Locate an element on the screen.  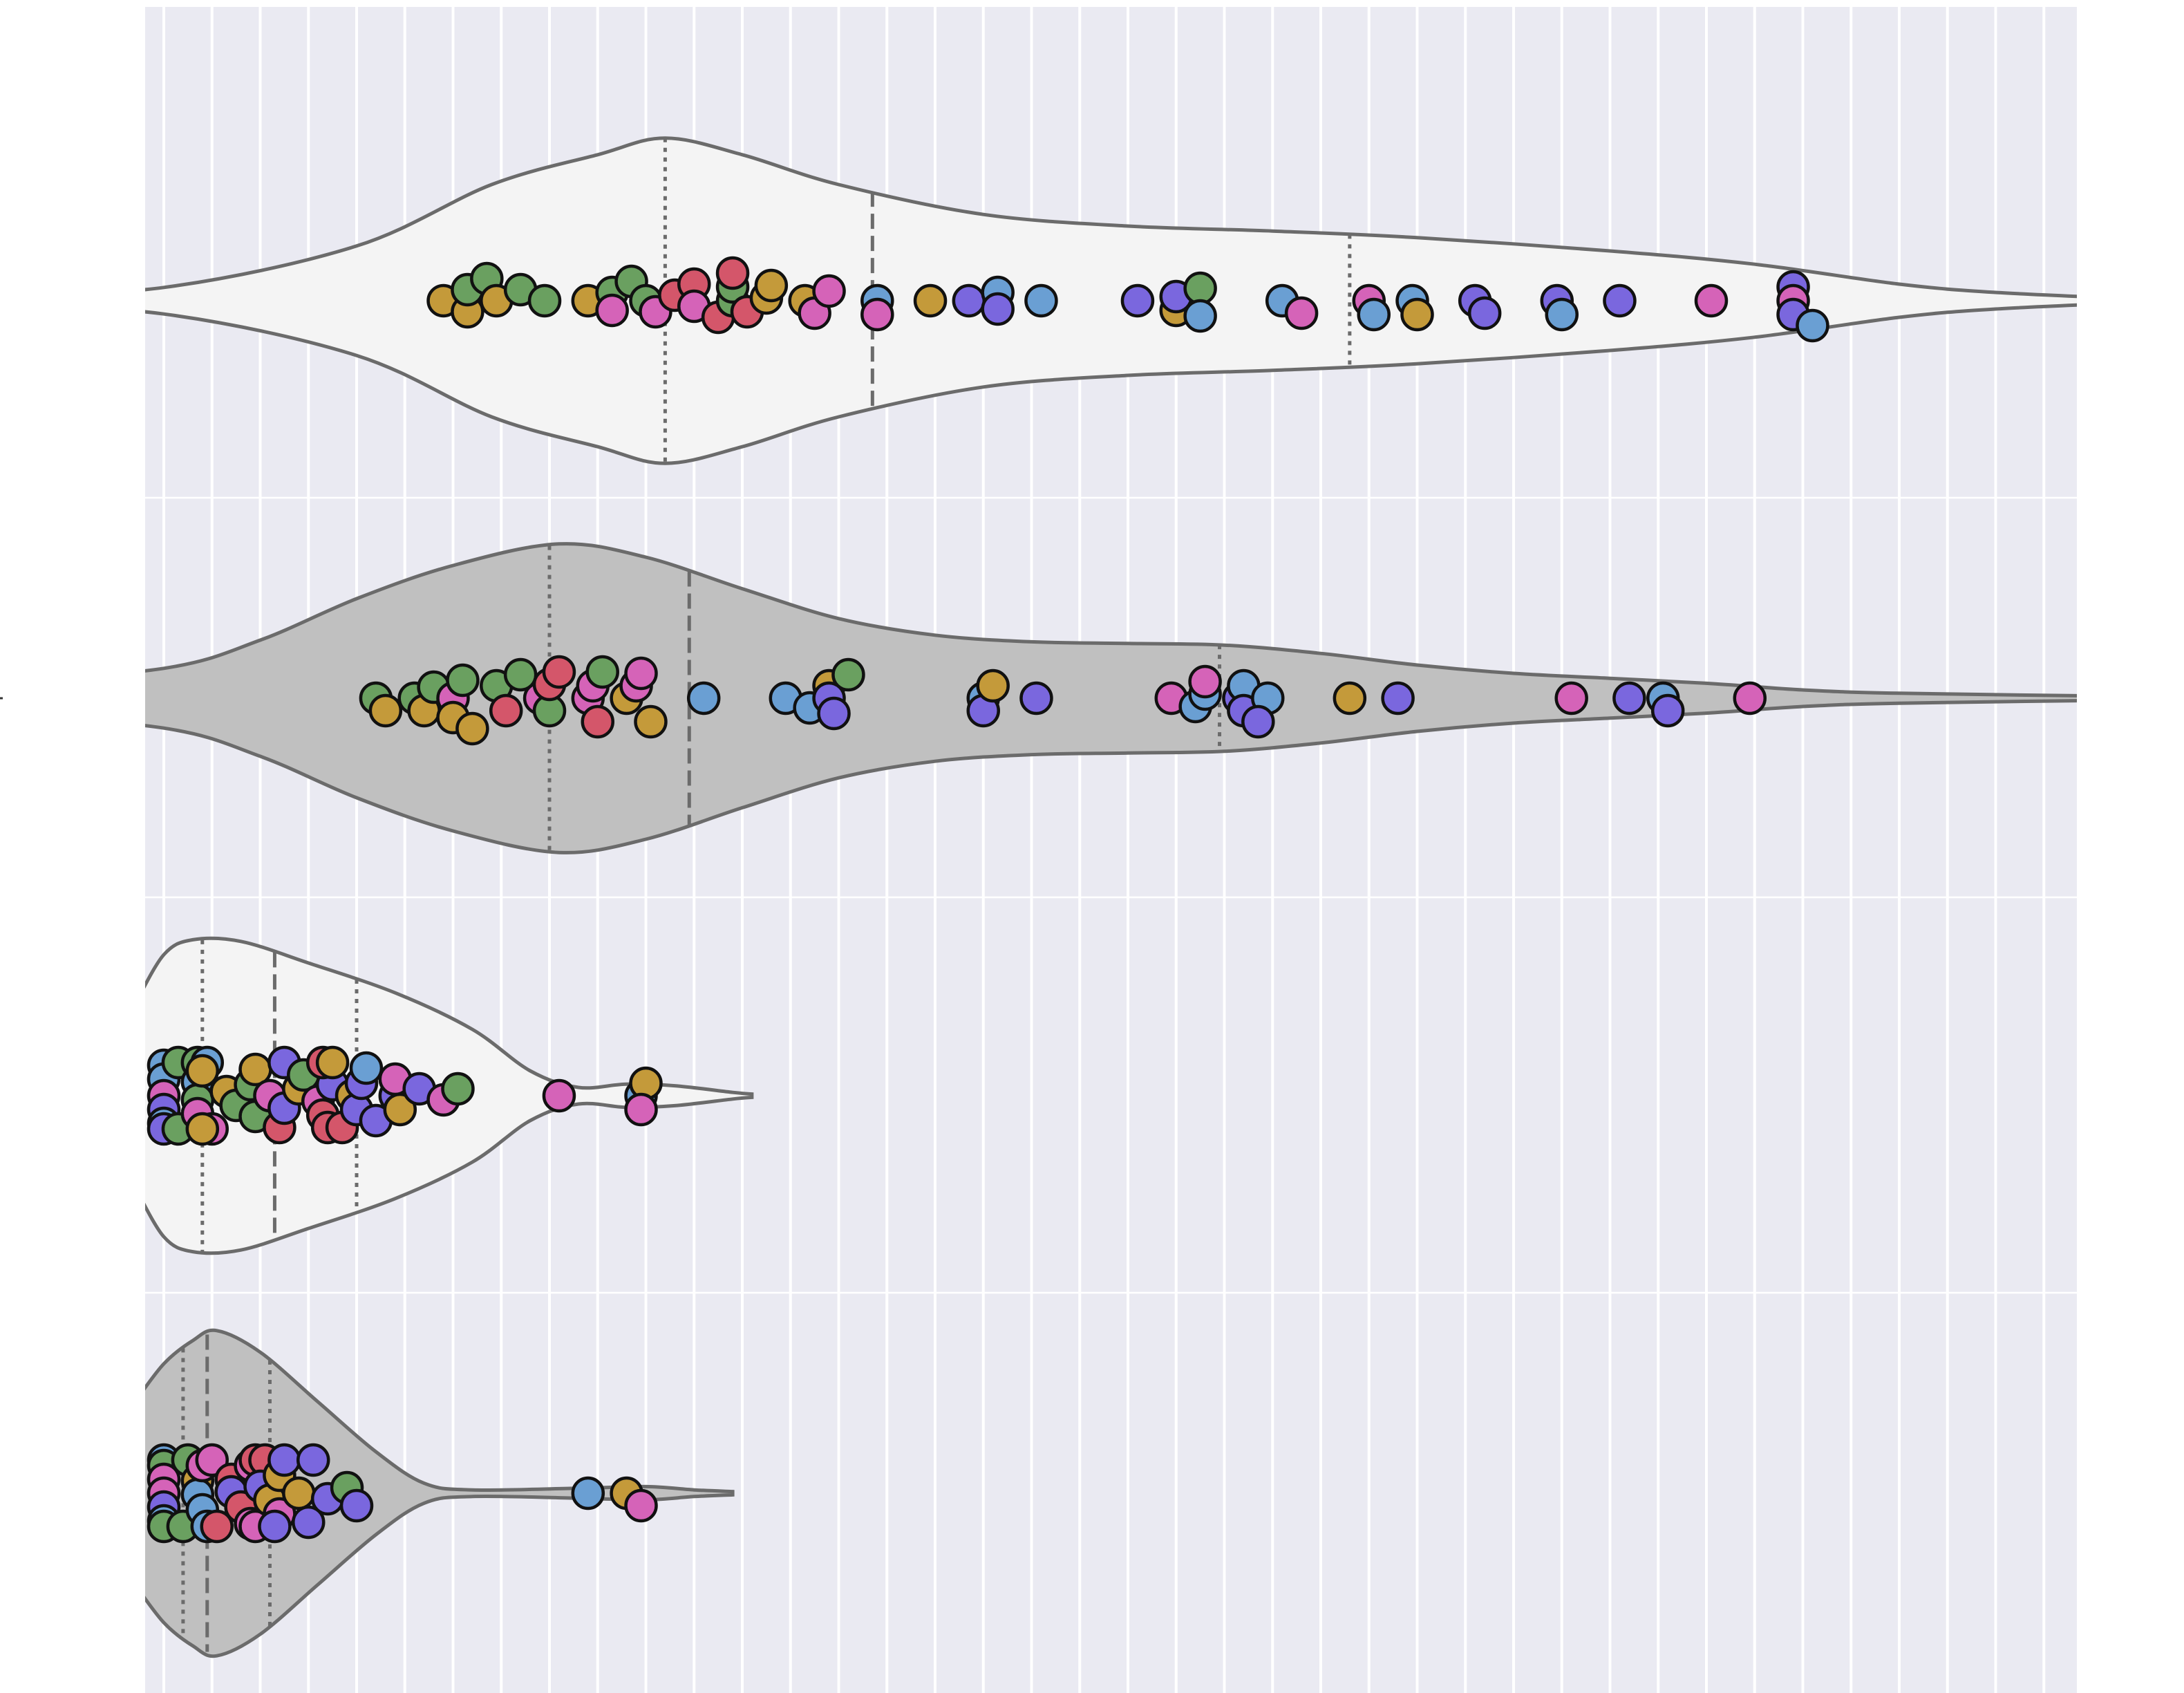
violin-body is located at coordinates (440, 1493).